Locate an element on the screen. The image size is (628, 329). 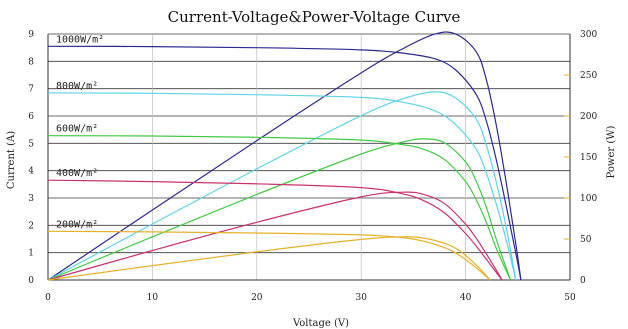
y-right-tick-label: 100 is located at coordinates (588, 199).